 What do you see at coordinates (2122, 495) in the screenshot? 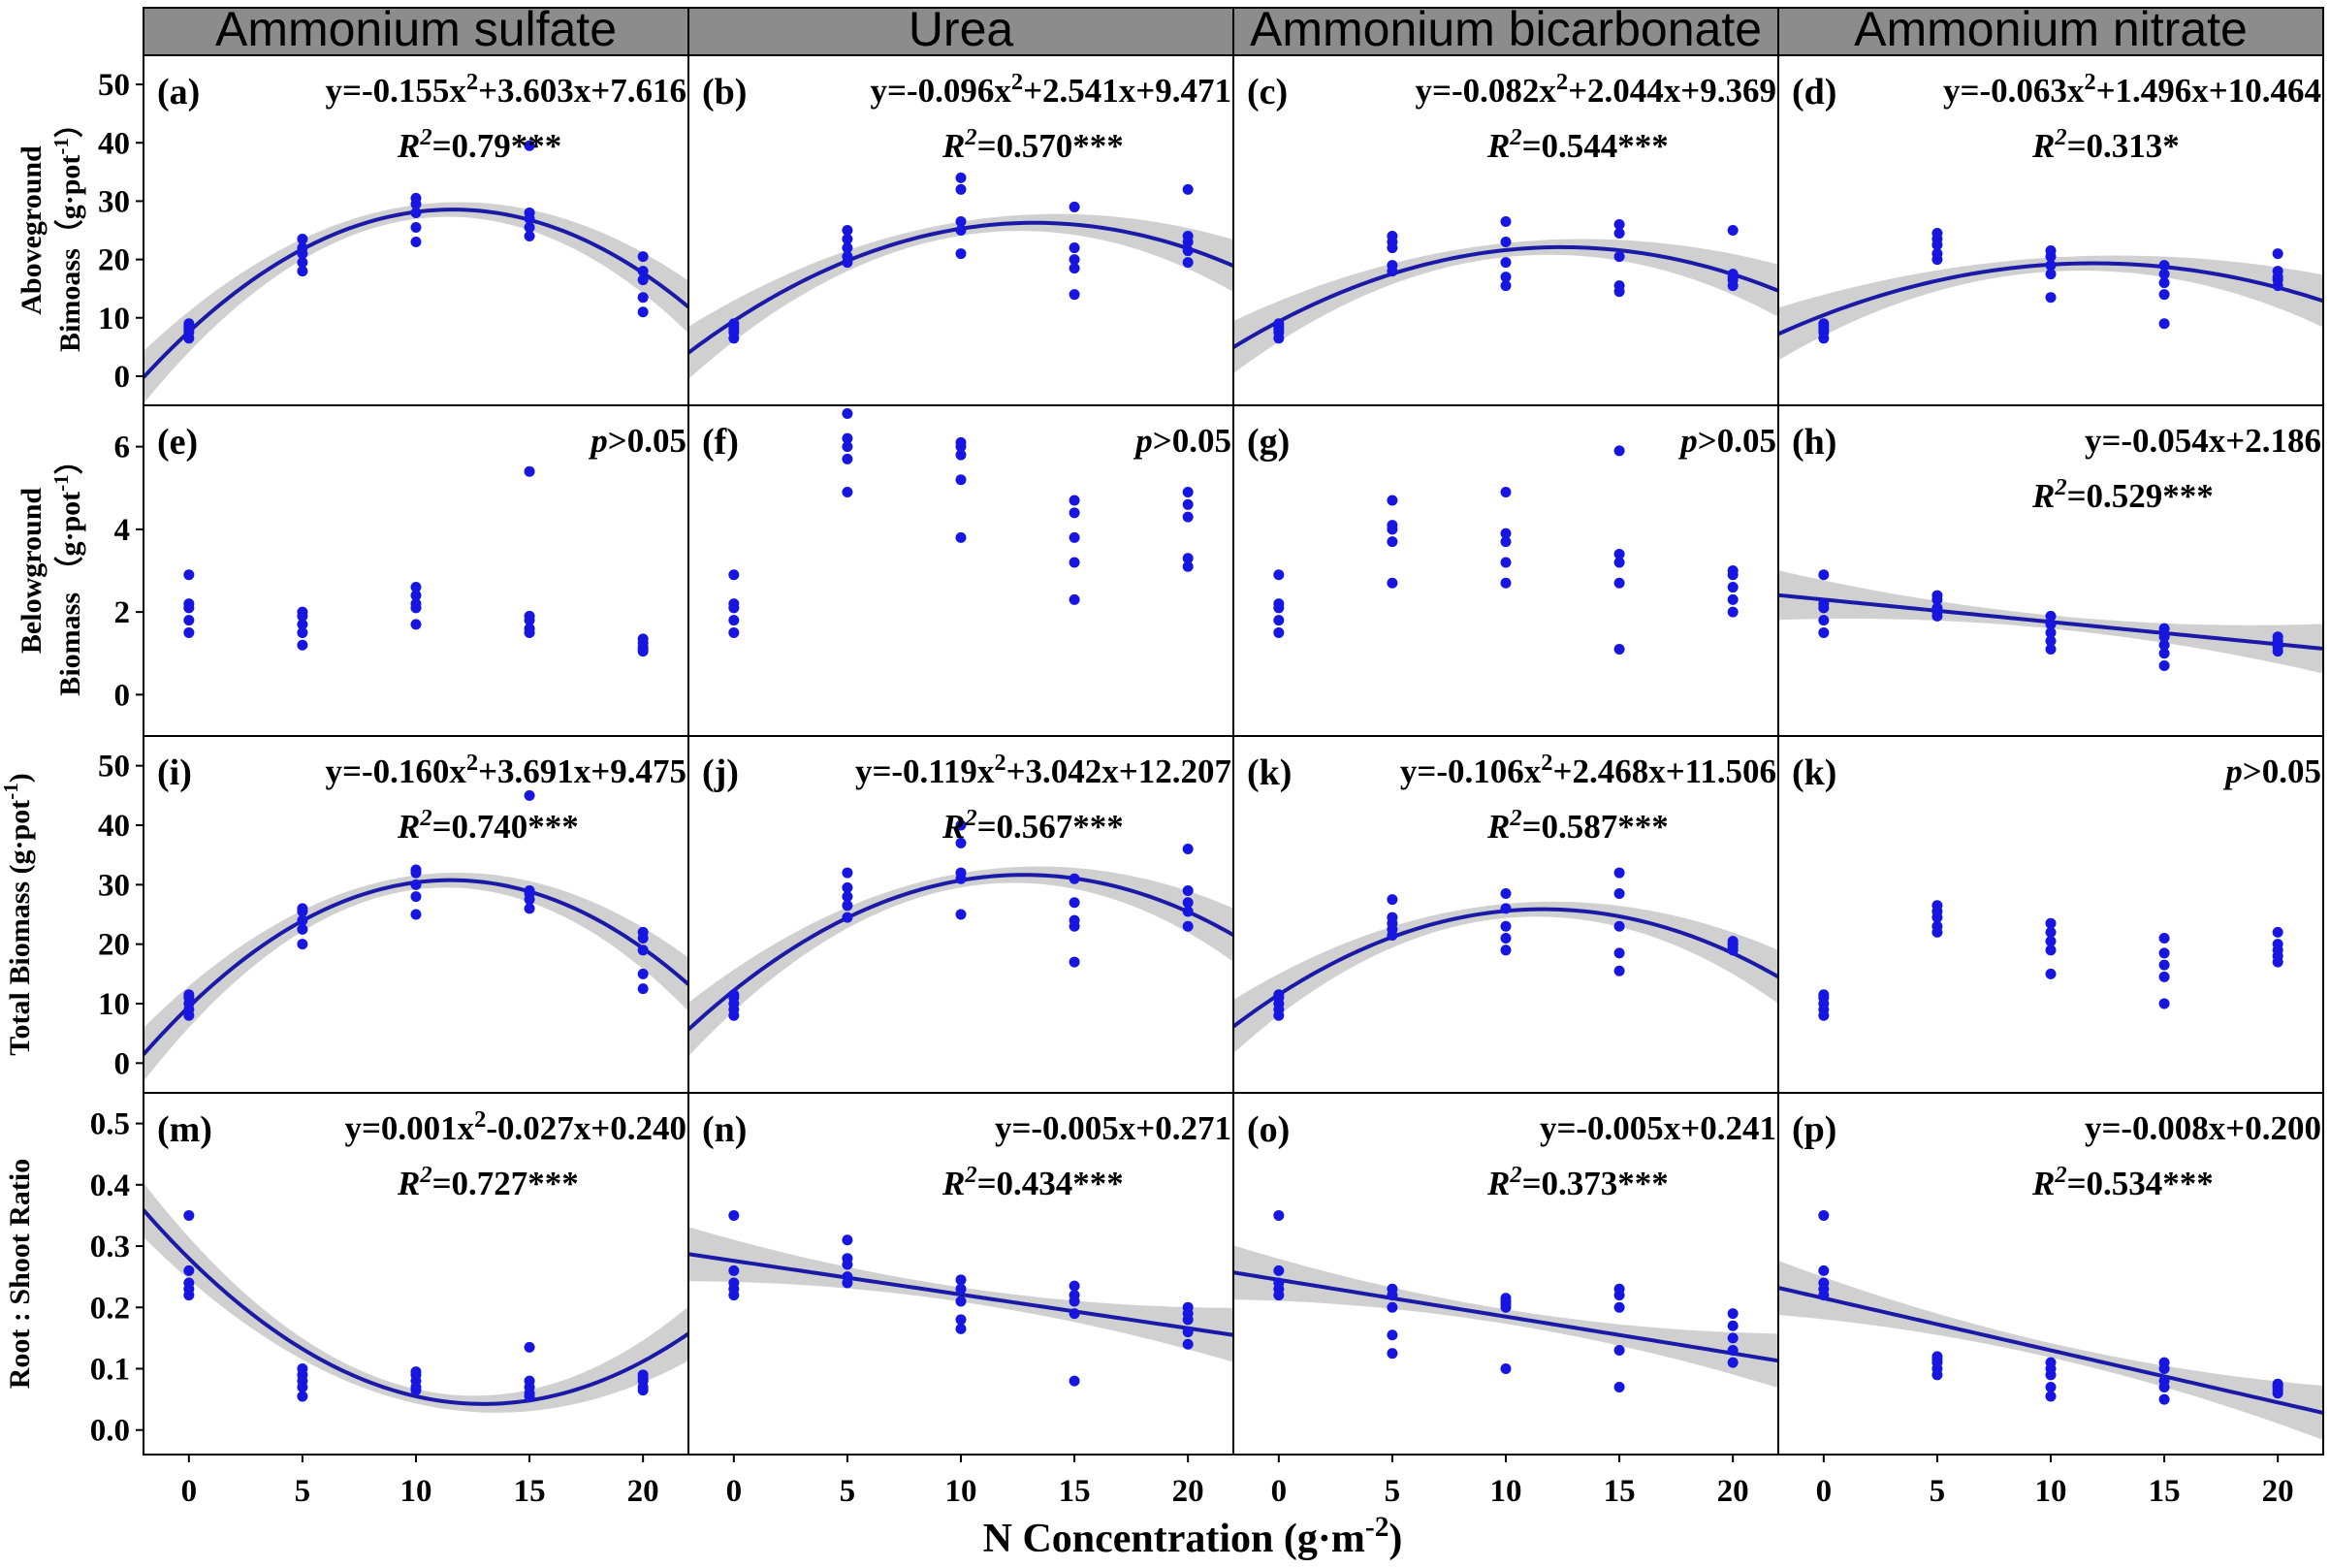
I see `r-squared: R2=0.529***` at bounding box center [2122, 495].